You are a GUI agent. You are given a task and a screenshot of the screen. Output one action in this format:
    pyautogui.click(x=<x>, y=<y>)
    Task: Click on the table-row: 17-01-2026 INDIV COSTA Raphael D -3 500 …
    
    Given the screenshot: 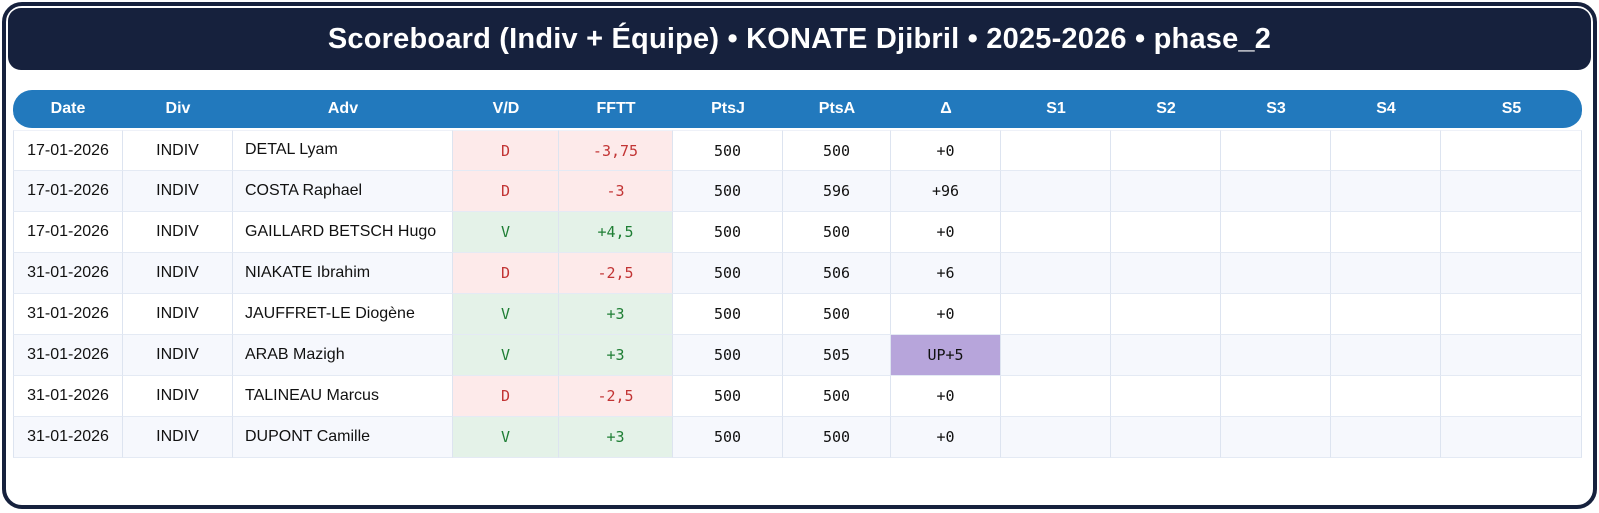 What is the action you would take?
    pyautogui.click(x=797, y=191)
    